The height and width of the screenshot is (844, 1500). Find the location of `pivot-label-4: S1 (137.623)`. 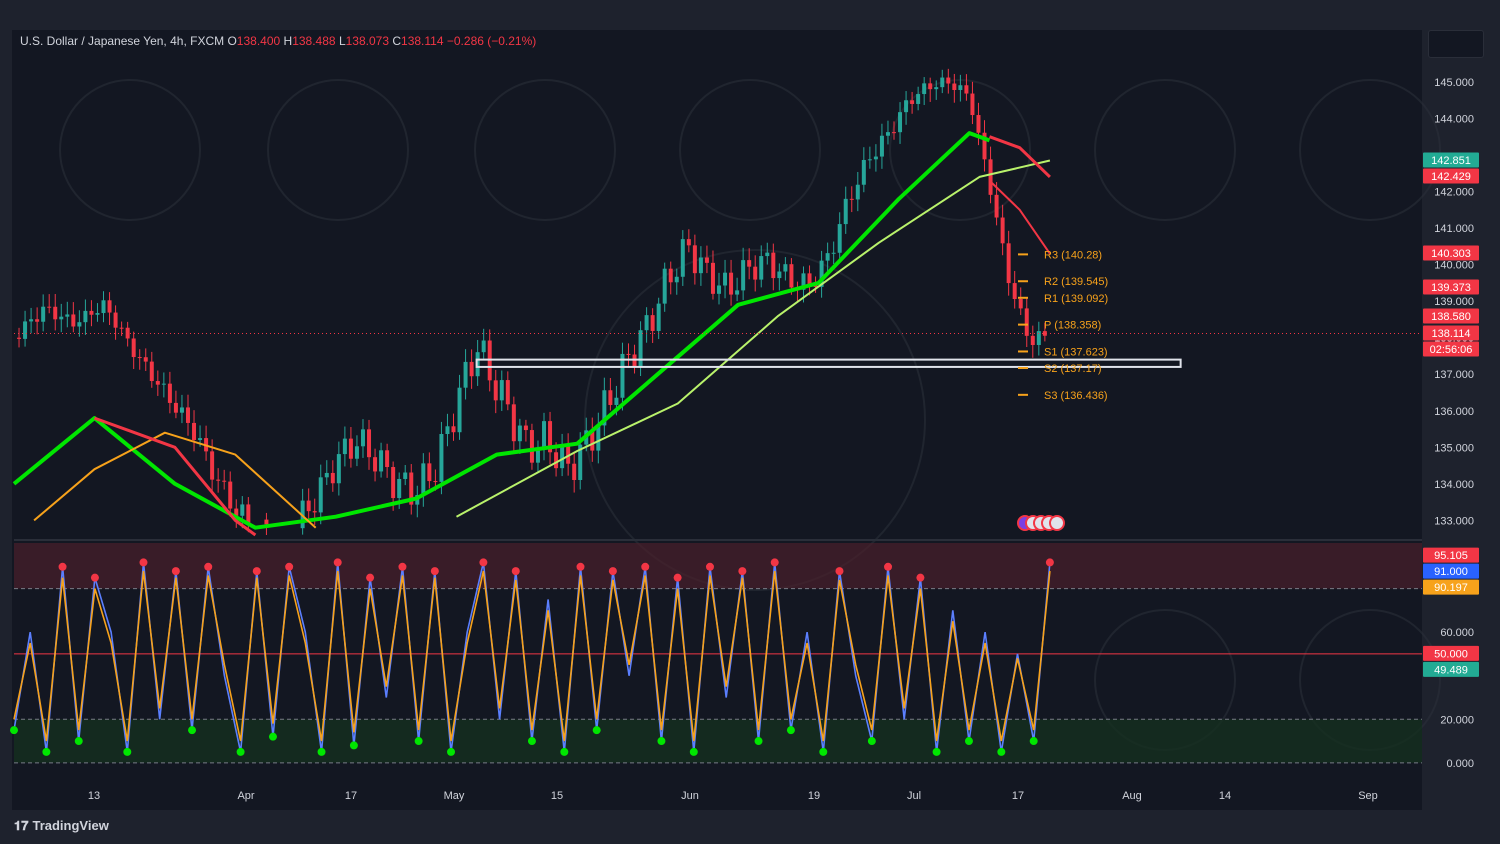

pivot-label-4: S1 (137.623) is located at coordinates (1076, 352).